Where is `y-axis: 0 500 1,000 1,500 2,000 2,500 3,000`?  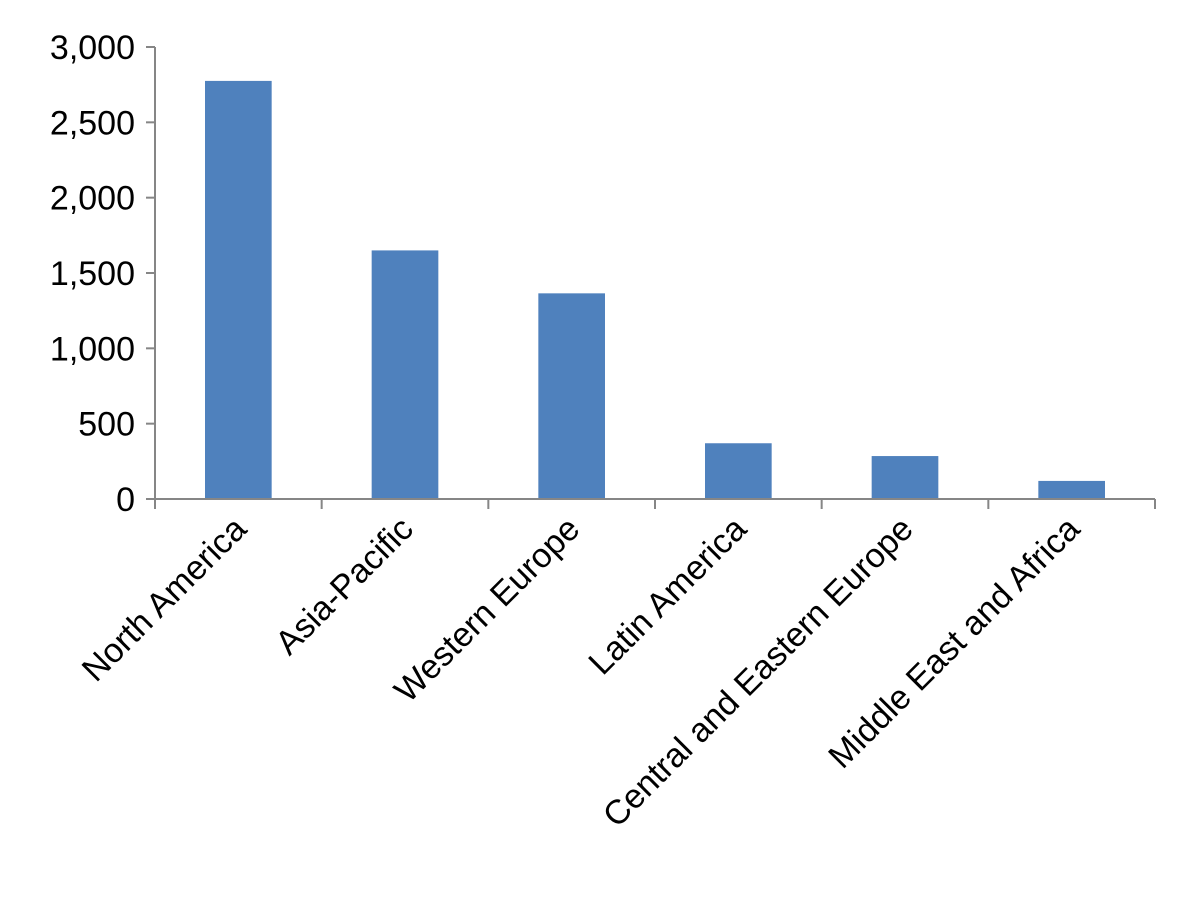 y-axis: 0 500 1,000 1,500 2,000 2,500 3,000 is located at coordinates (103, 274).